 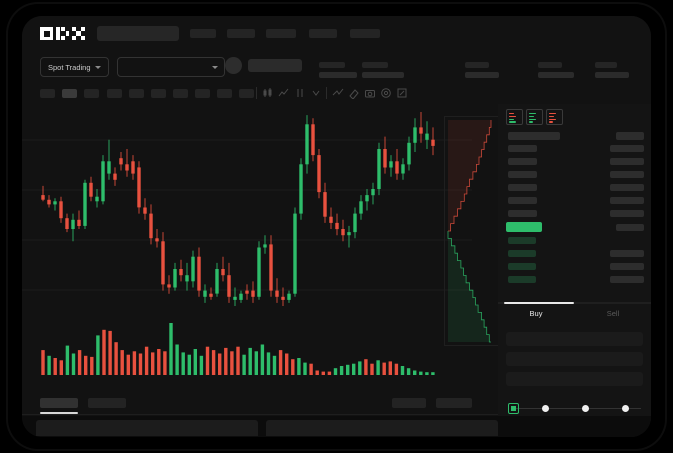 I want to click on dock-panel-left, so click(x=147, y=428).